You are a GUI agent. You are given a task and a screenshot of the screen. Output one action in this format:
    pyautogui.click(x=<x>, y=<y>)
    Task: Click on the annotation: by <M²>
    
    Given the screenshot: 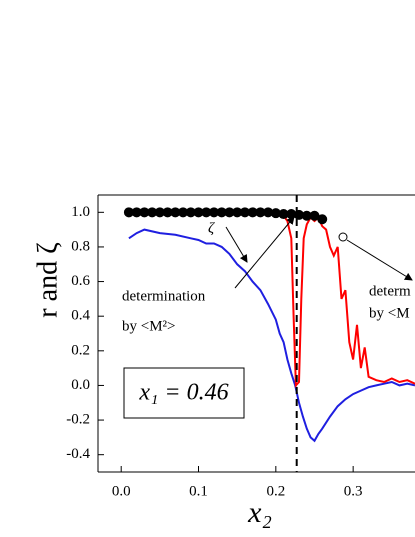 What is the action you would take?
    pyautogui.click(x=149, y=326)
    